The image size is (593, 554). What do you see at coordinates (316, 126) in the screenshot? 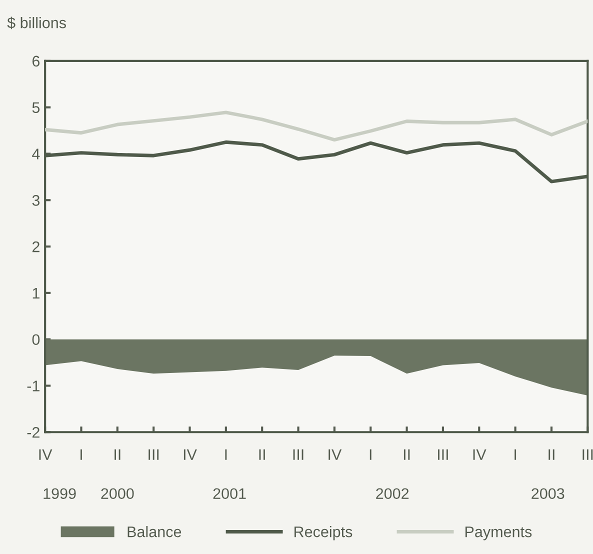
I see `line-series` at bounding box center [316, 126].